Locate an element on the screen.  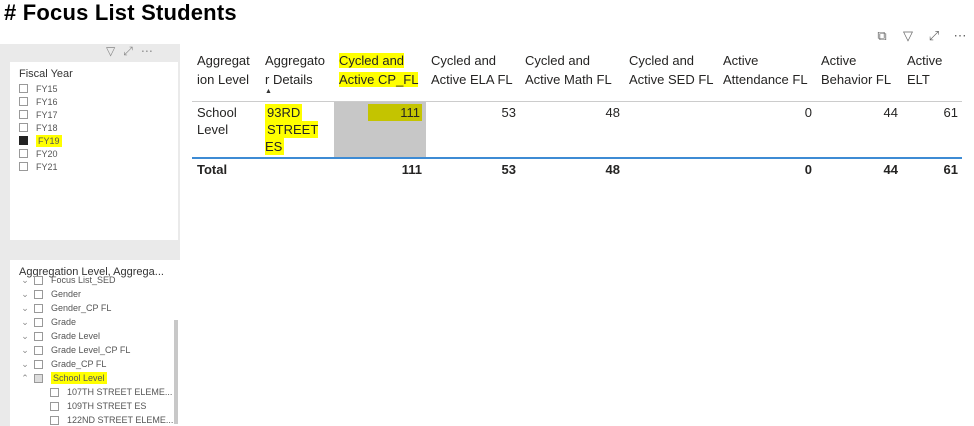
slicer-item-label: FY15 is located at coordinates (47, 88).